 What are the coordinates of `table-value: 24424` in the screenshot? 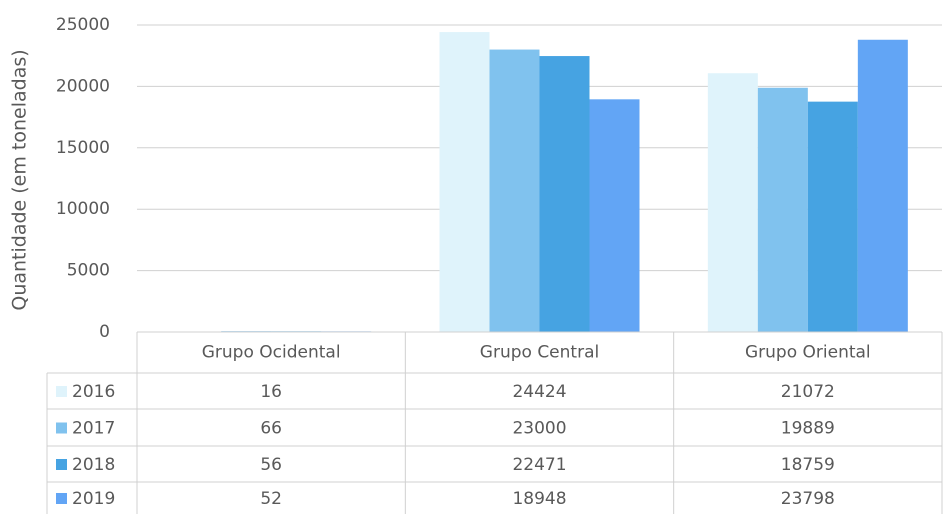 It's located at (539, 392).